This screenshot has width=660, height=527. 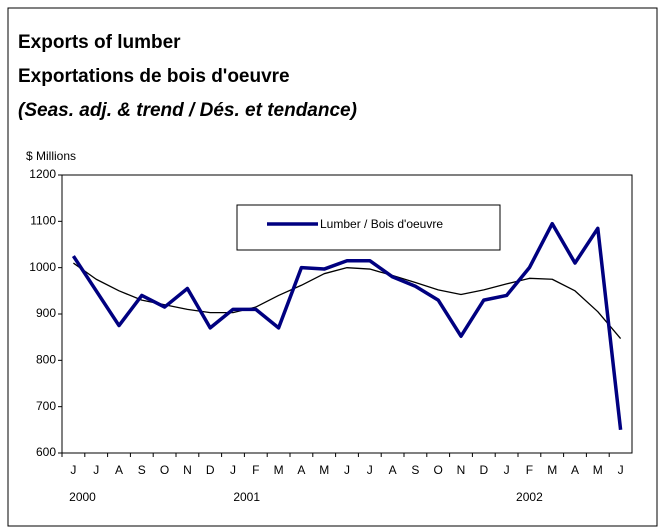 I want to click on y-tick-label: 600, so click(x=46, y=452).